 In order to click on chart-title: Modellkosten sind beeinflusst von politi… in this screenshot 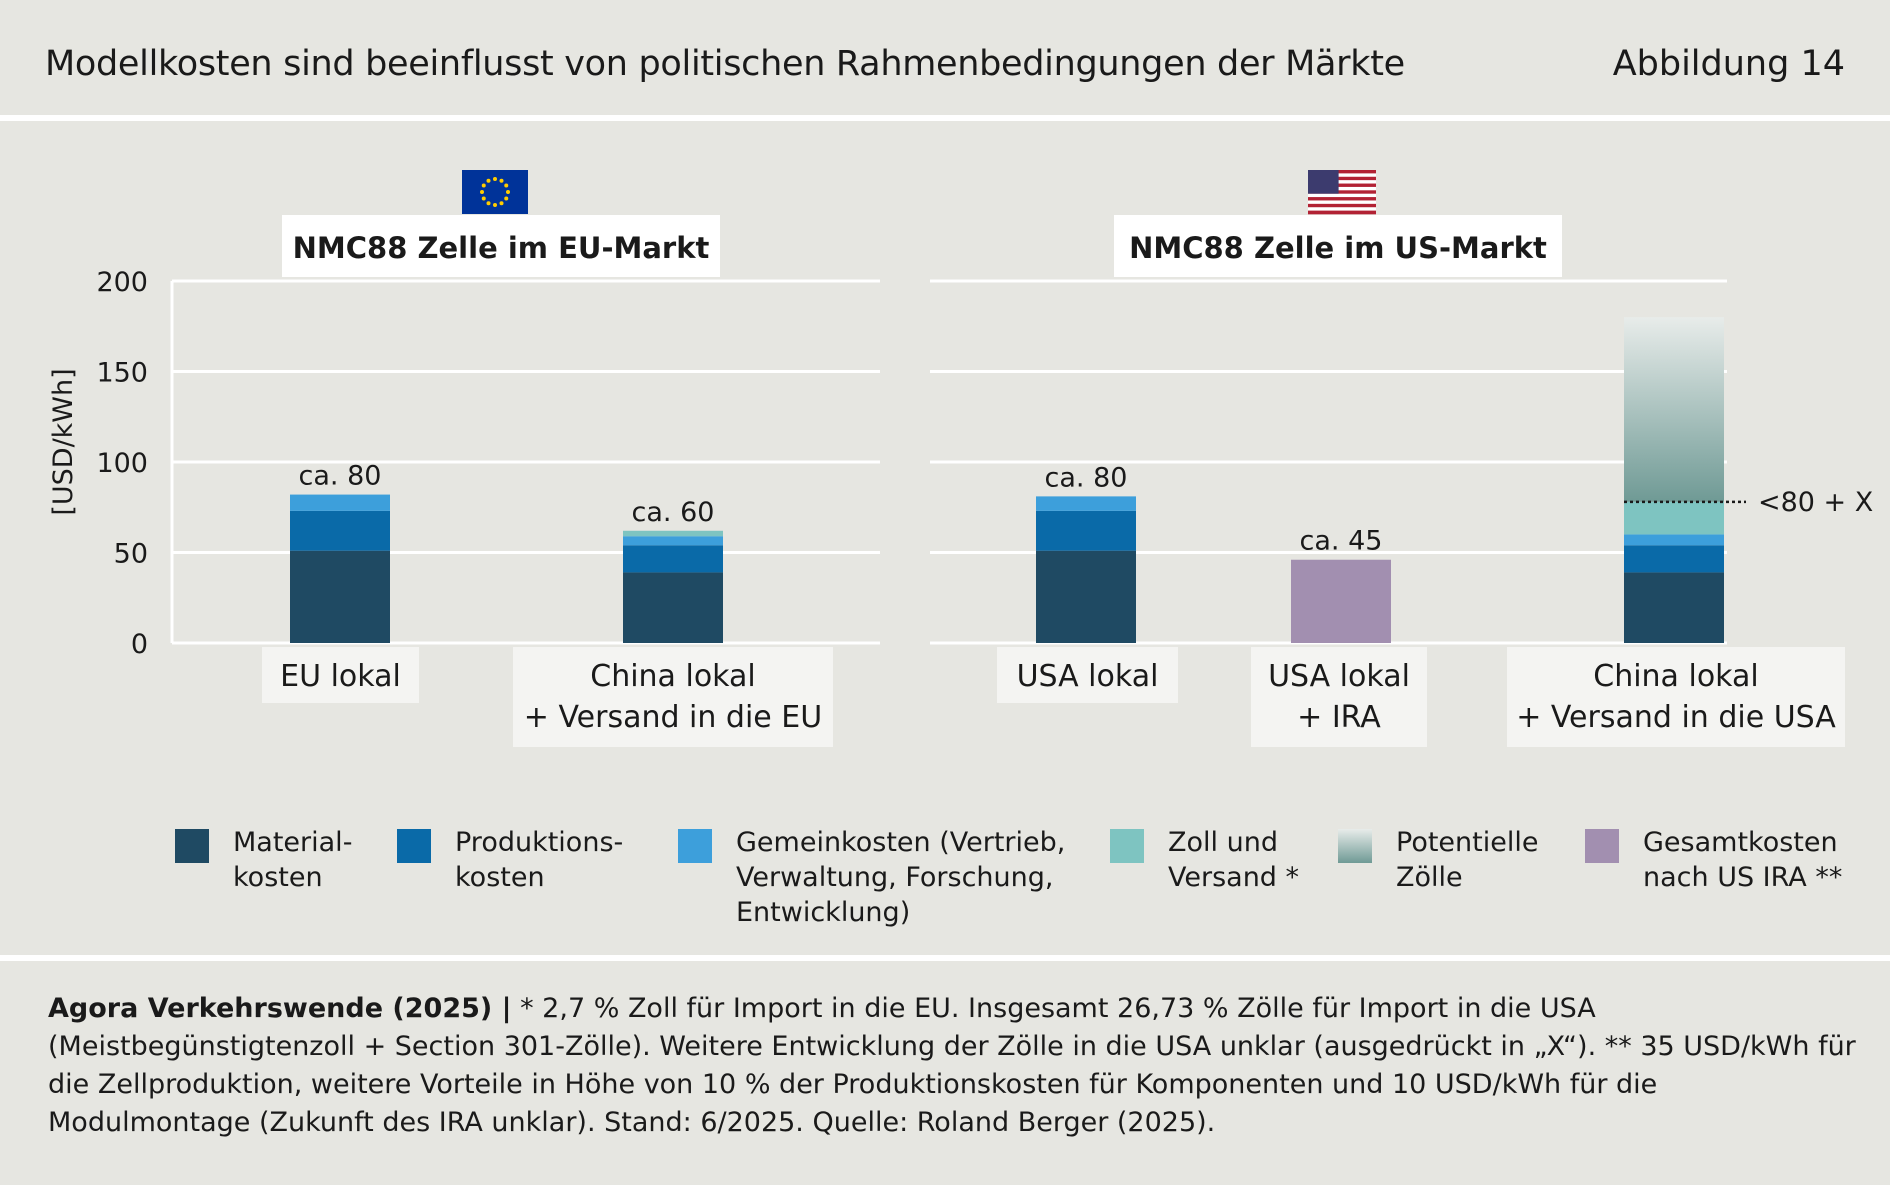, I will do `click(725, 64)`.